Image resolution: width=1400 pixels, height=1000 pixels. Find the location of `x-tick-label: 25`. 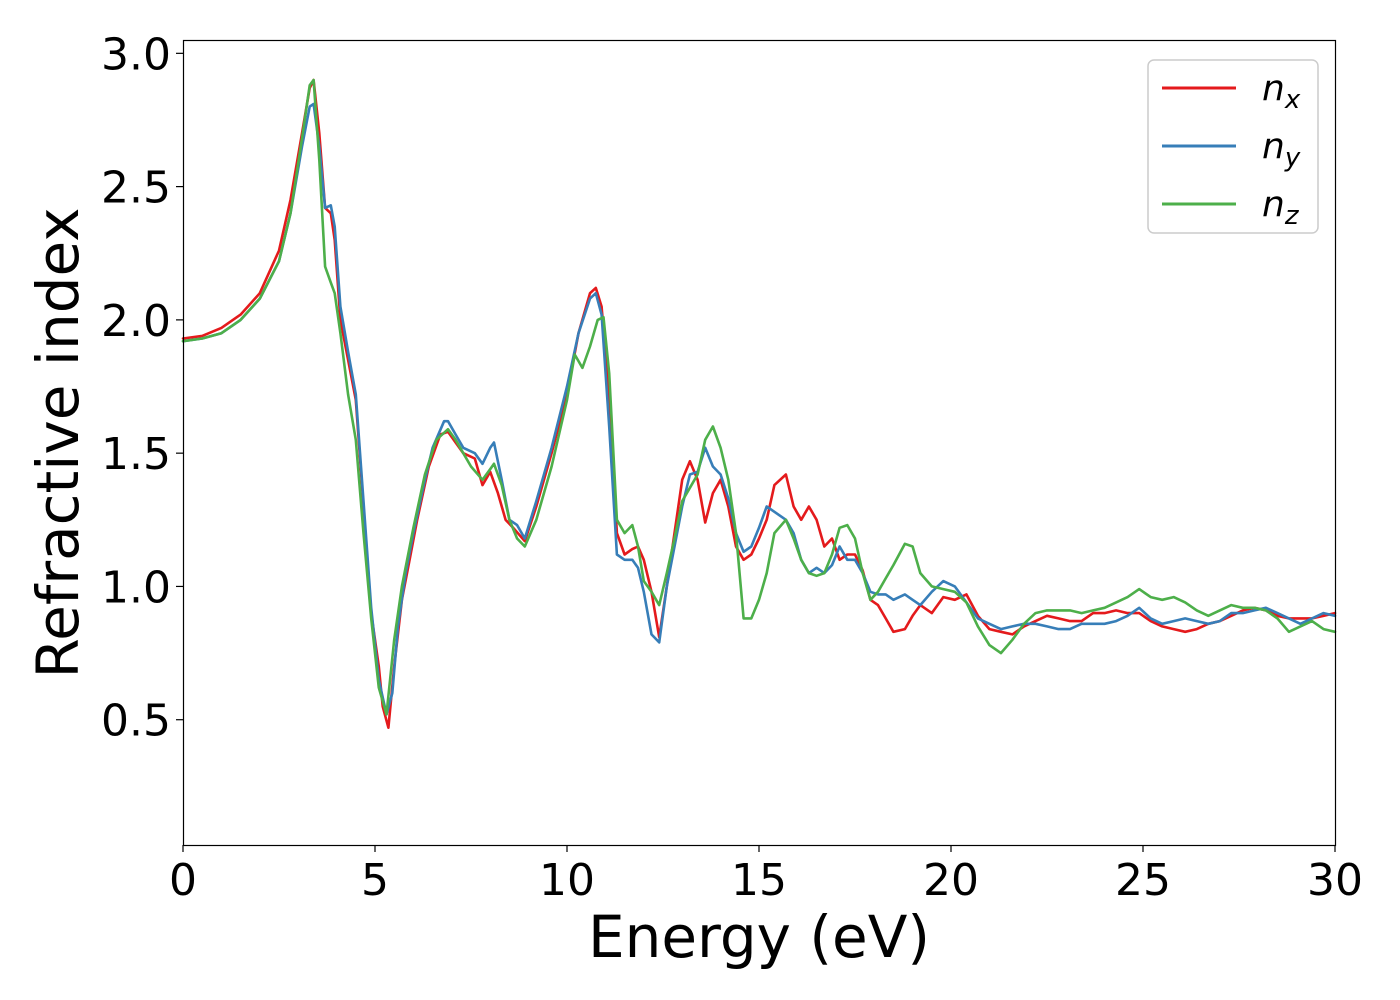

x-tick-label: 25 is located at coordinates (1143, 880).